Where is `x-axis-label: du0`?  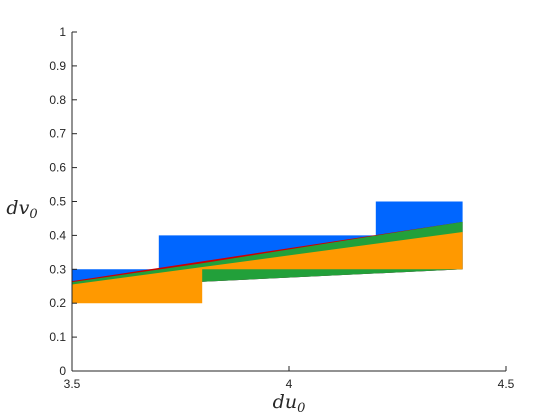 x-axis-label: du0 is located at coordinates (289, 403).